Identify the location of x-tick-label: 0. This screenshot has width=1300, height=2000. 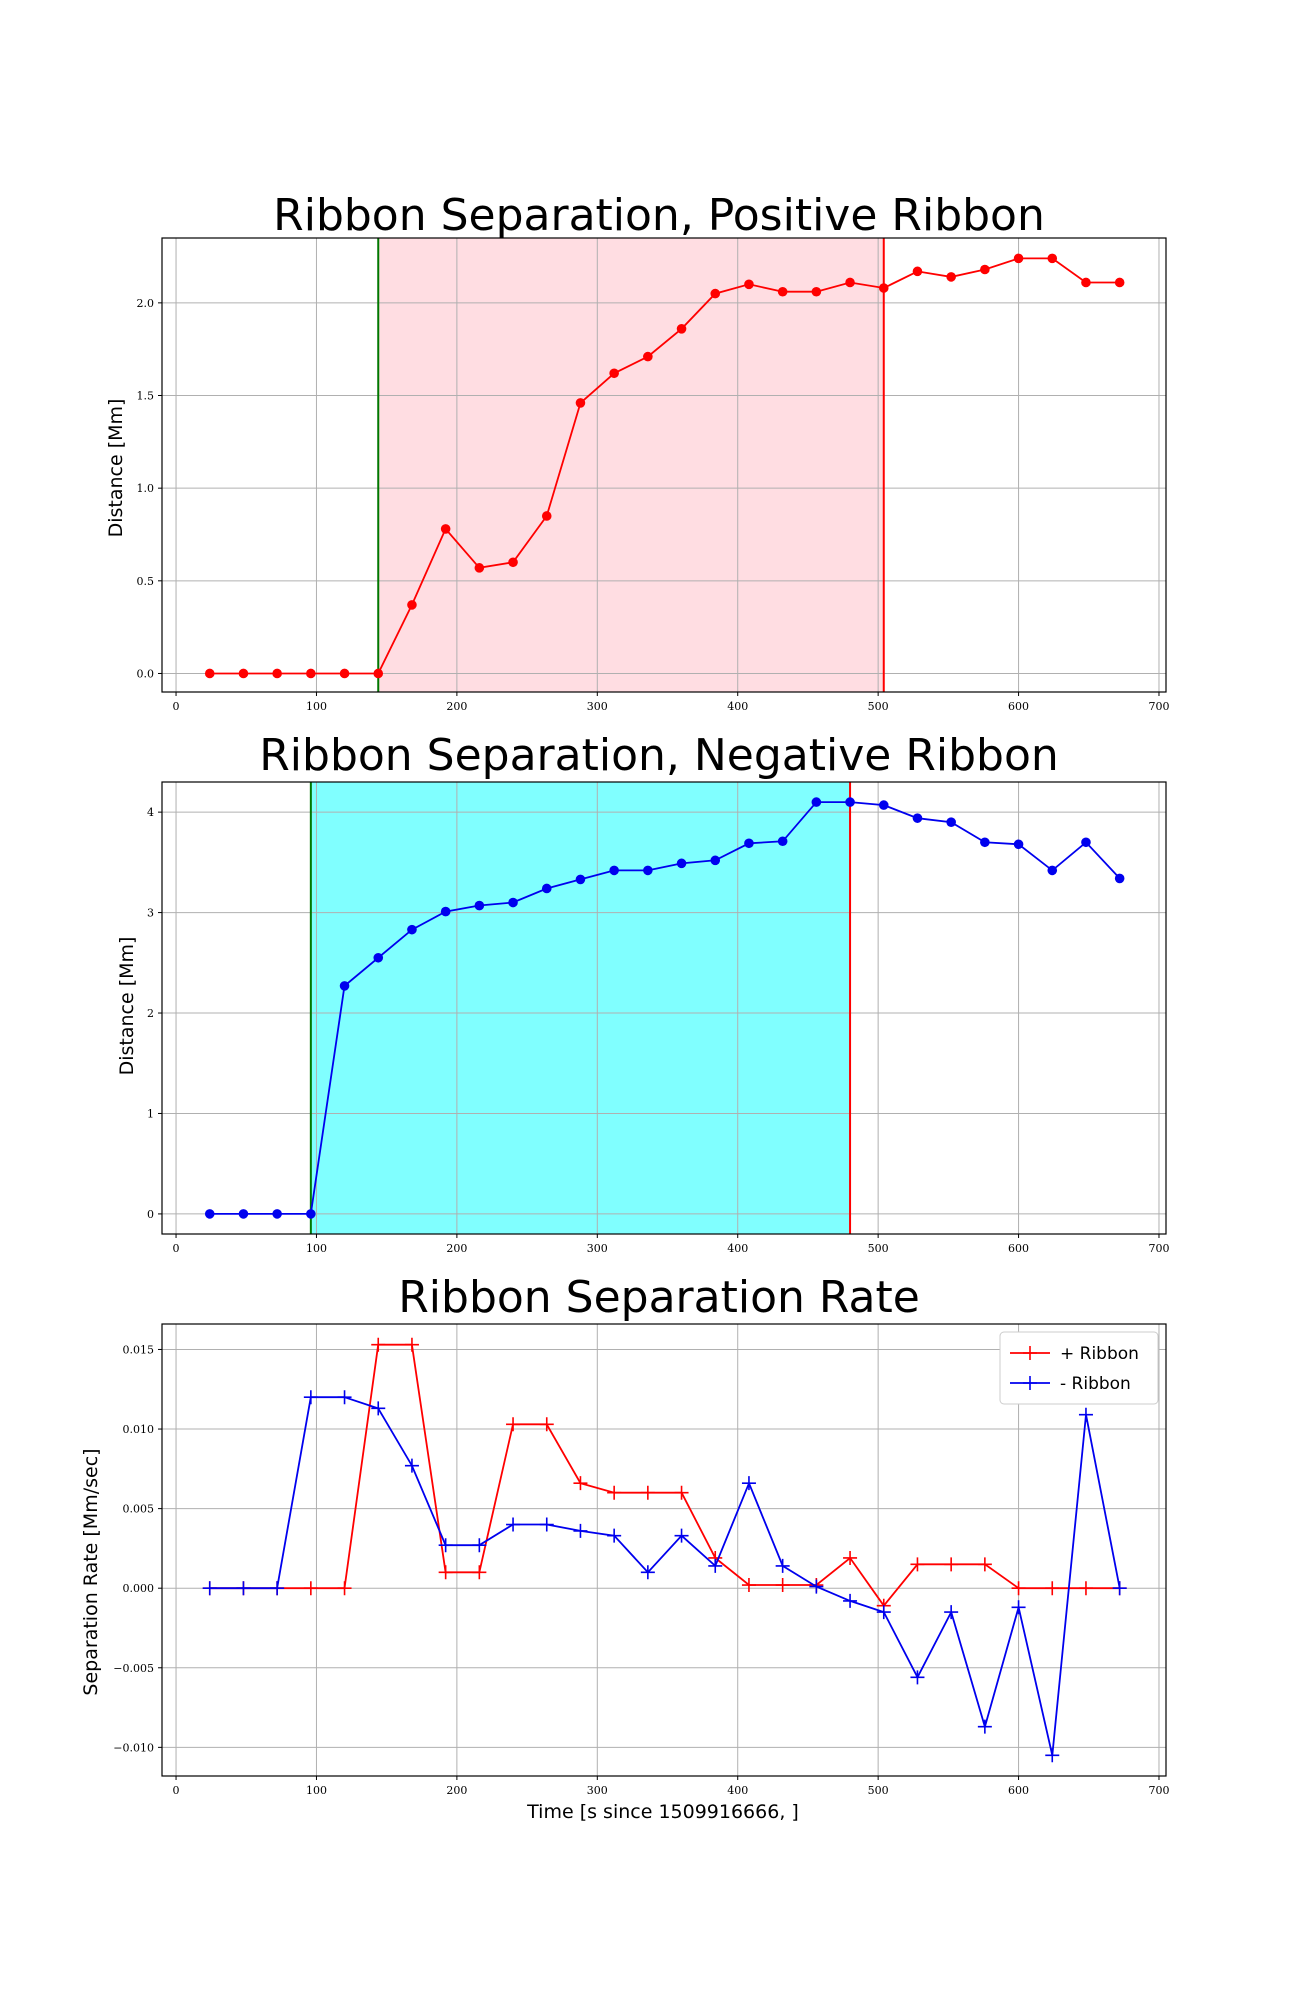
(176, 706).